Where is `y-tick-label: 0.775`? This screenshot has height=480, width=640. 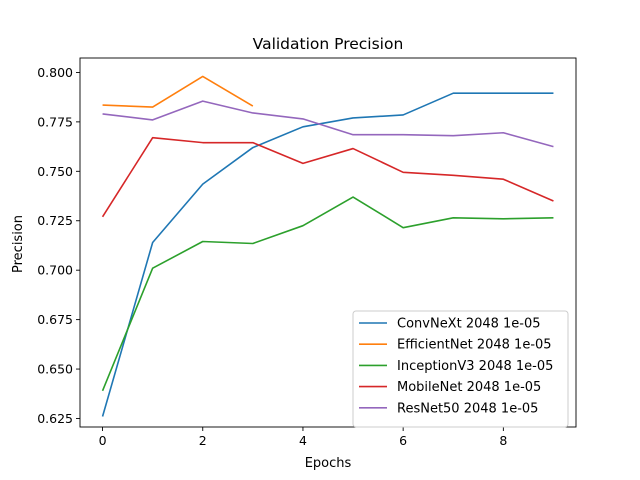 y-tick-label: 0.775 is located at coordinates (55, 121).